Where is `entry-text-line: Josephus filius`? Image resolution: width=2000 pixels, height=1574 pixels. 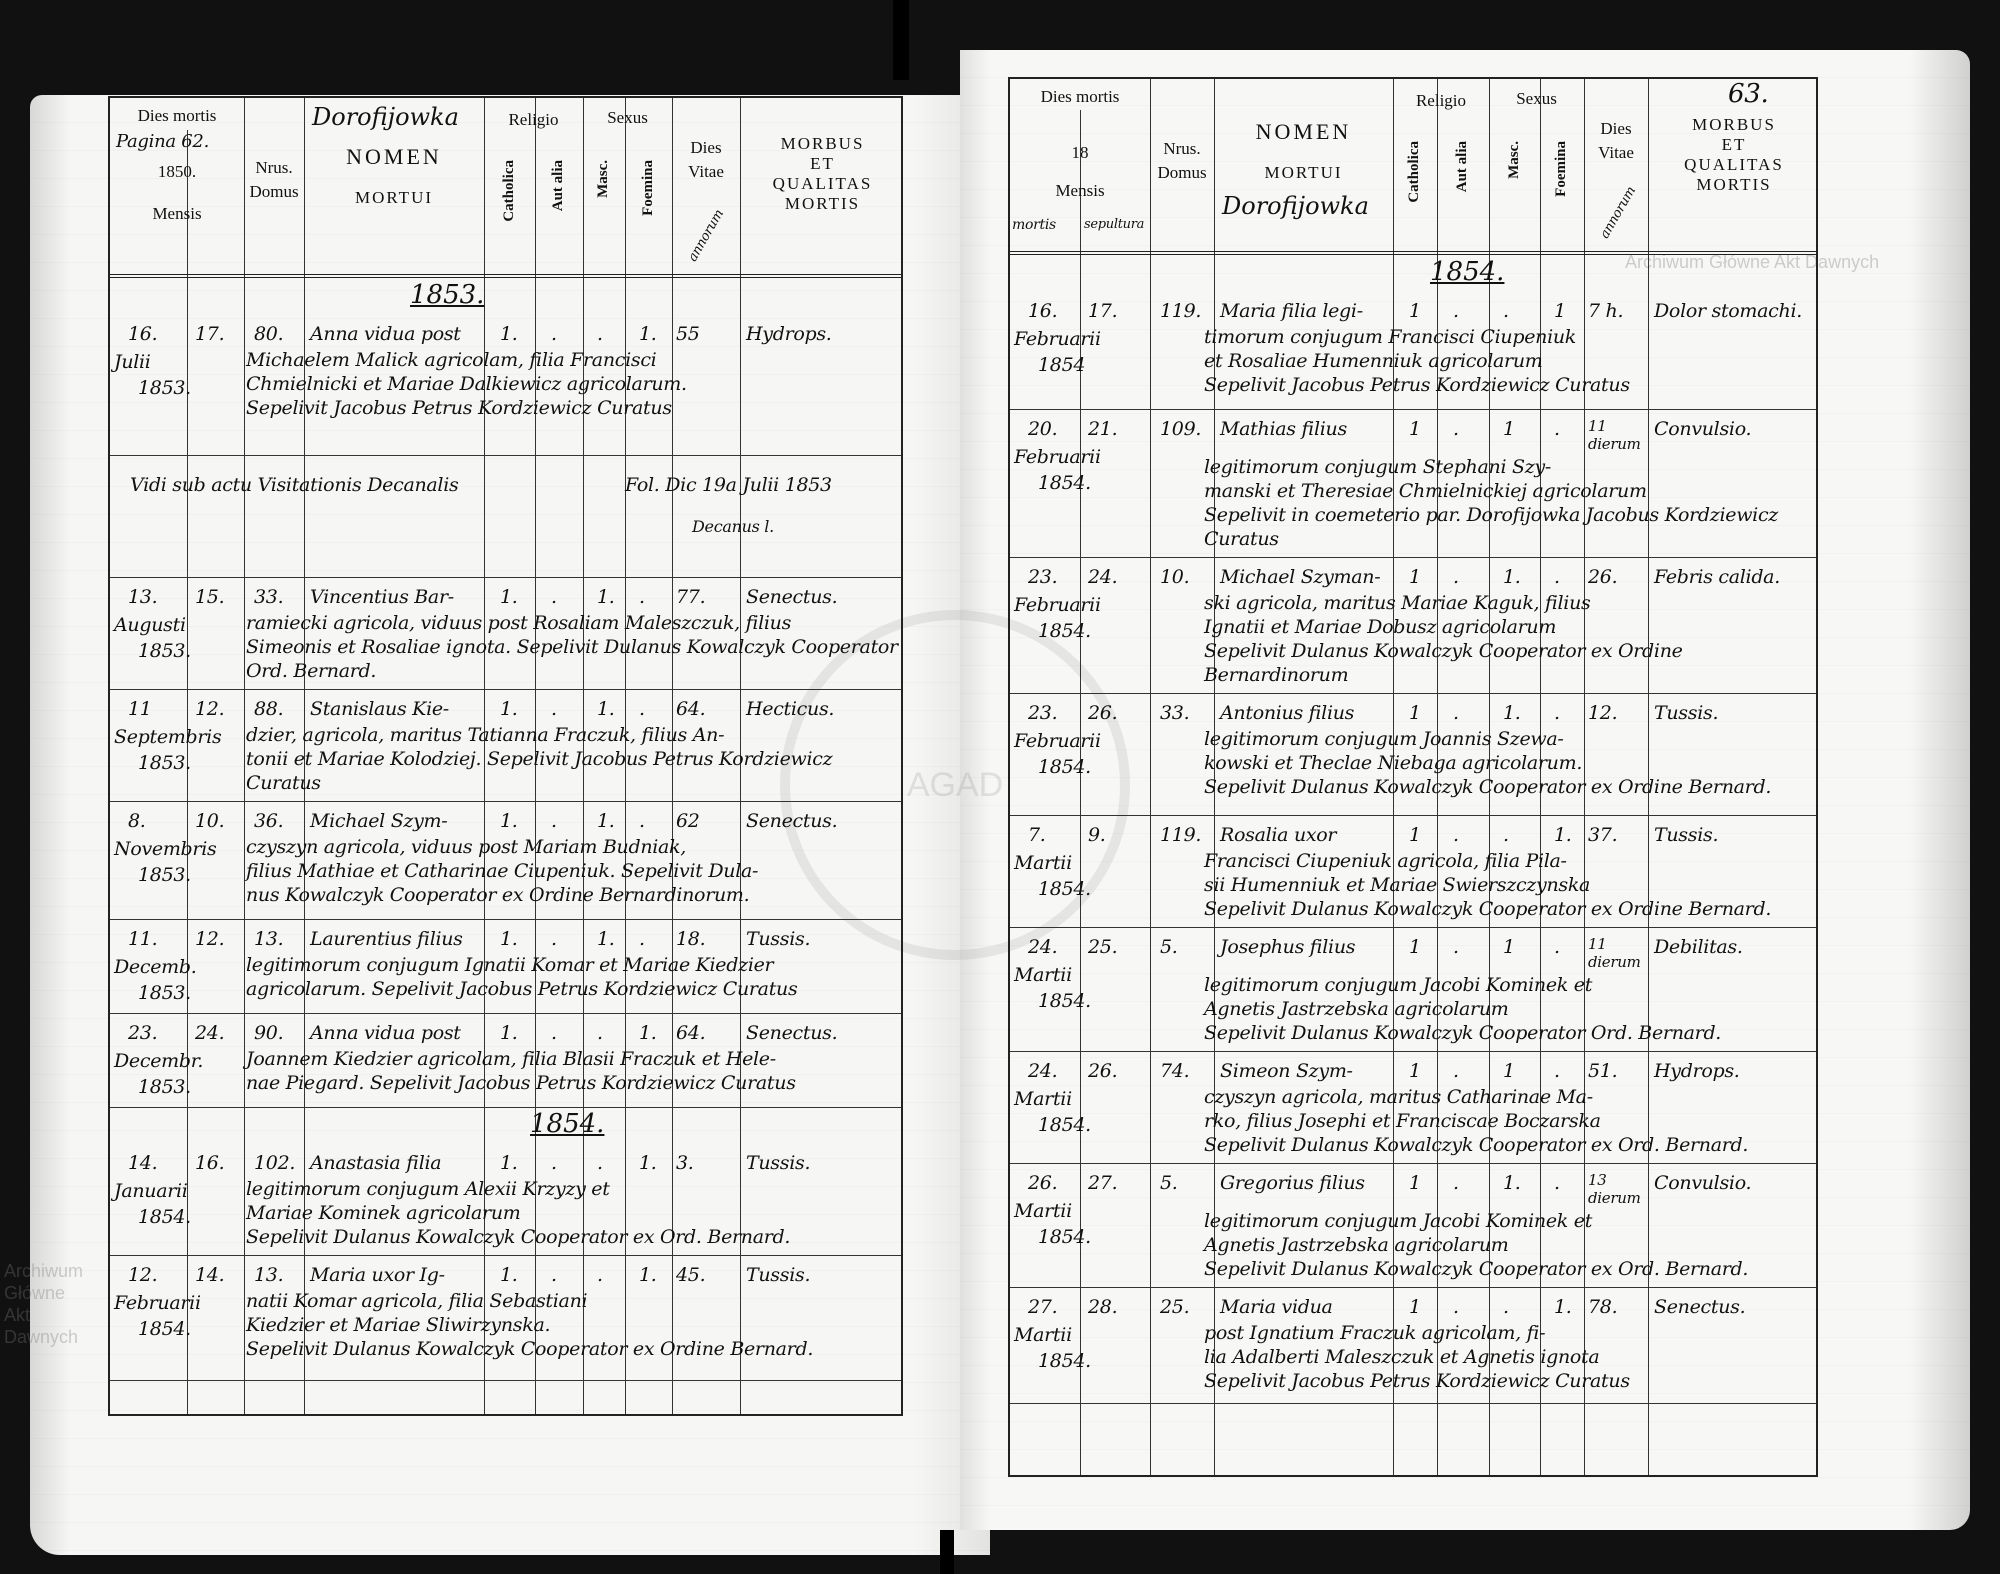
entry-text-line: Josephus filius is located at coordinates (1288, 947).